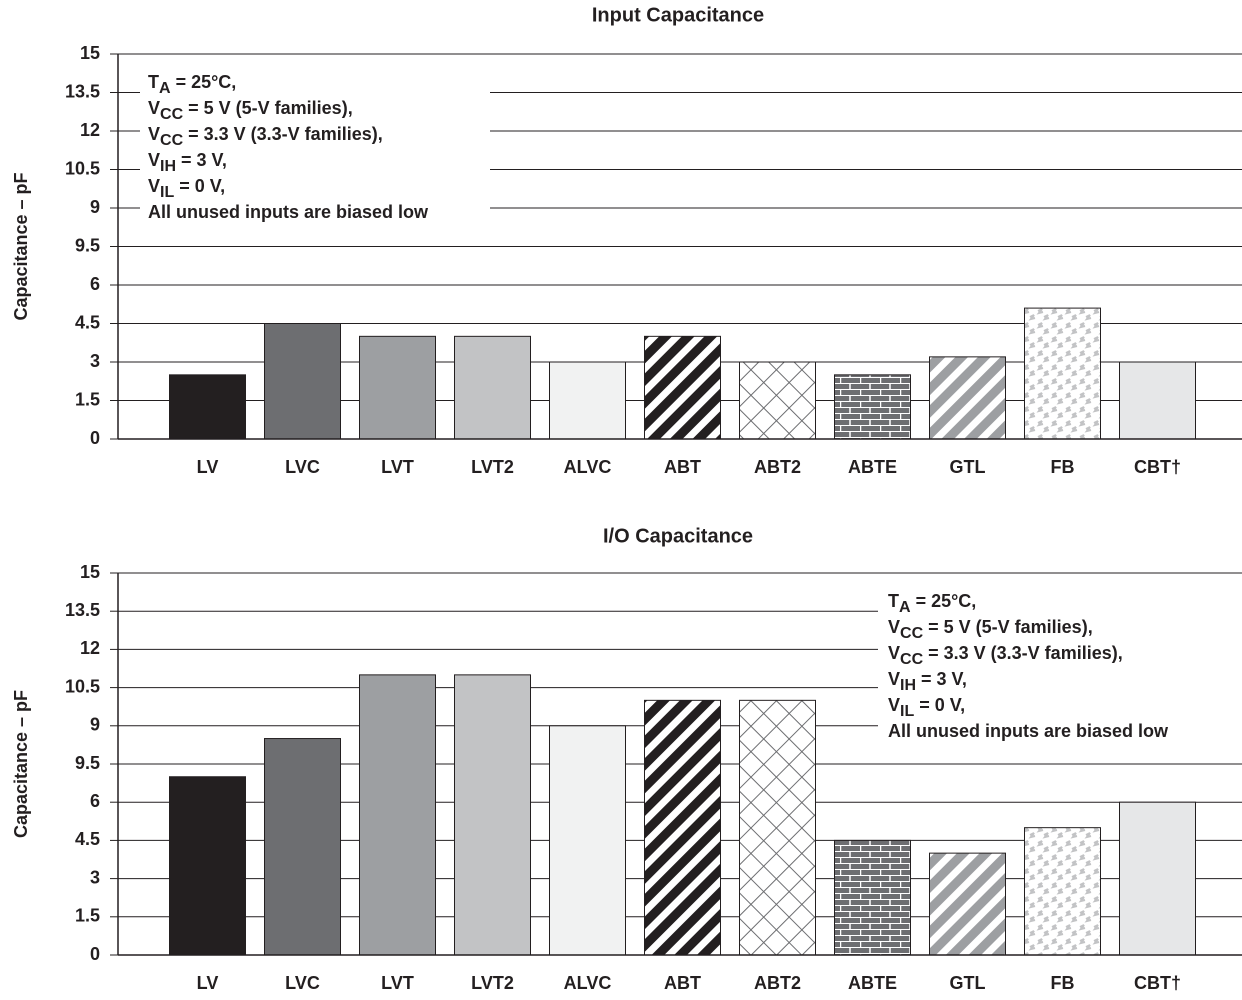 Image resolution: width=1242 pixels, height=1000 pixels. I want to click on x-tick-label: FB, so click(1063, 983).